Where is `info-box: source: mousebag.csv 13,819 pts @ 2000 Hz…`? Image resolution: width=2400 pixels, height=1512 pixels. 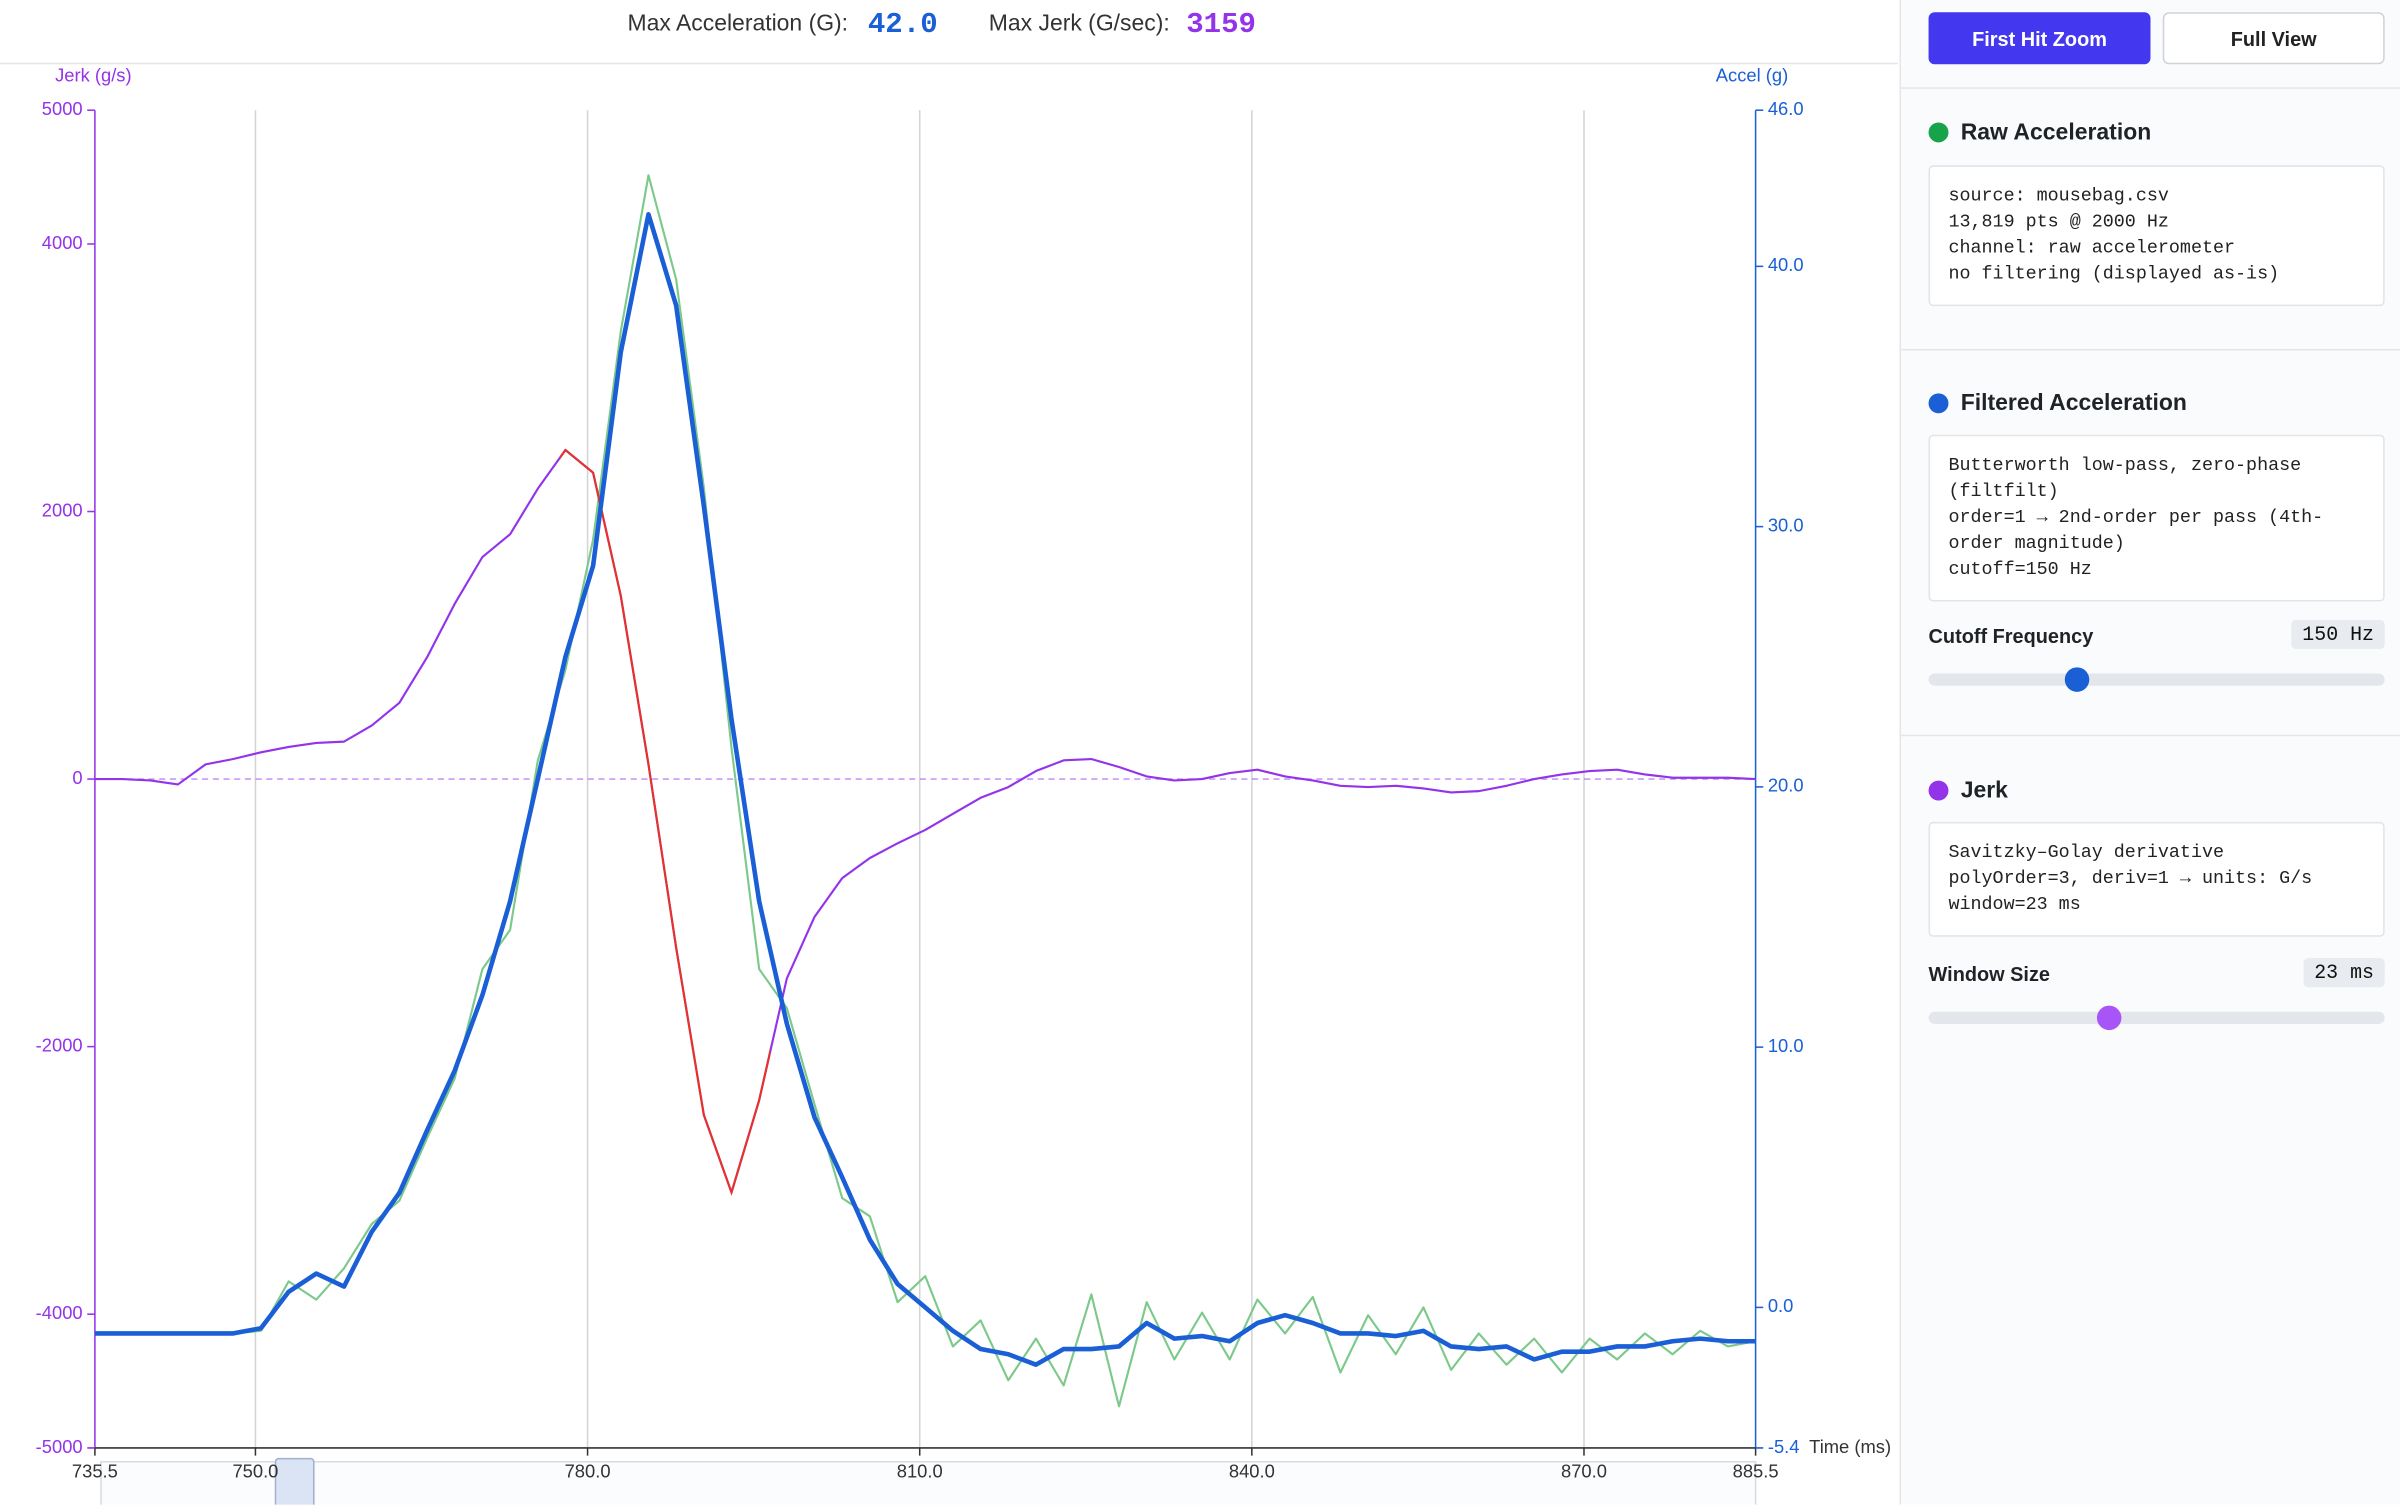
info-box: source: mousebag.csv 13,819 pts @ 2000 Hz… is located at coordinates (2156, 236).